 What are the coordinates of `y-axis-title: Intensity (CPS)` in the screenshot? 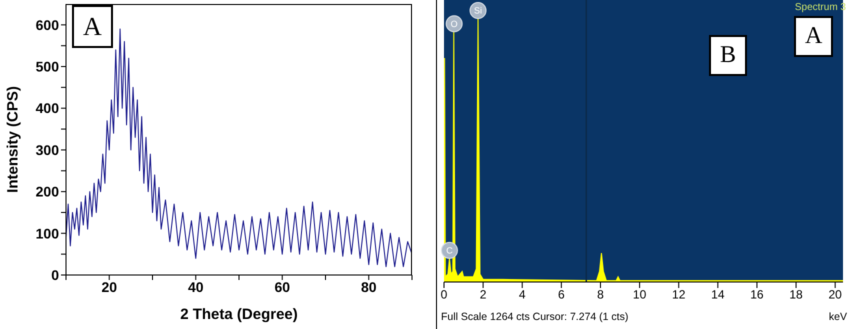 It's located at (13, 139).